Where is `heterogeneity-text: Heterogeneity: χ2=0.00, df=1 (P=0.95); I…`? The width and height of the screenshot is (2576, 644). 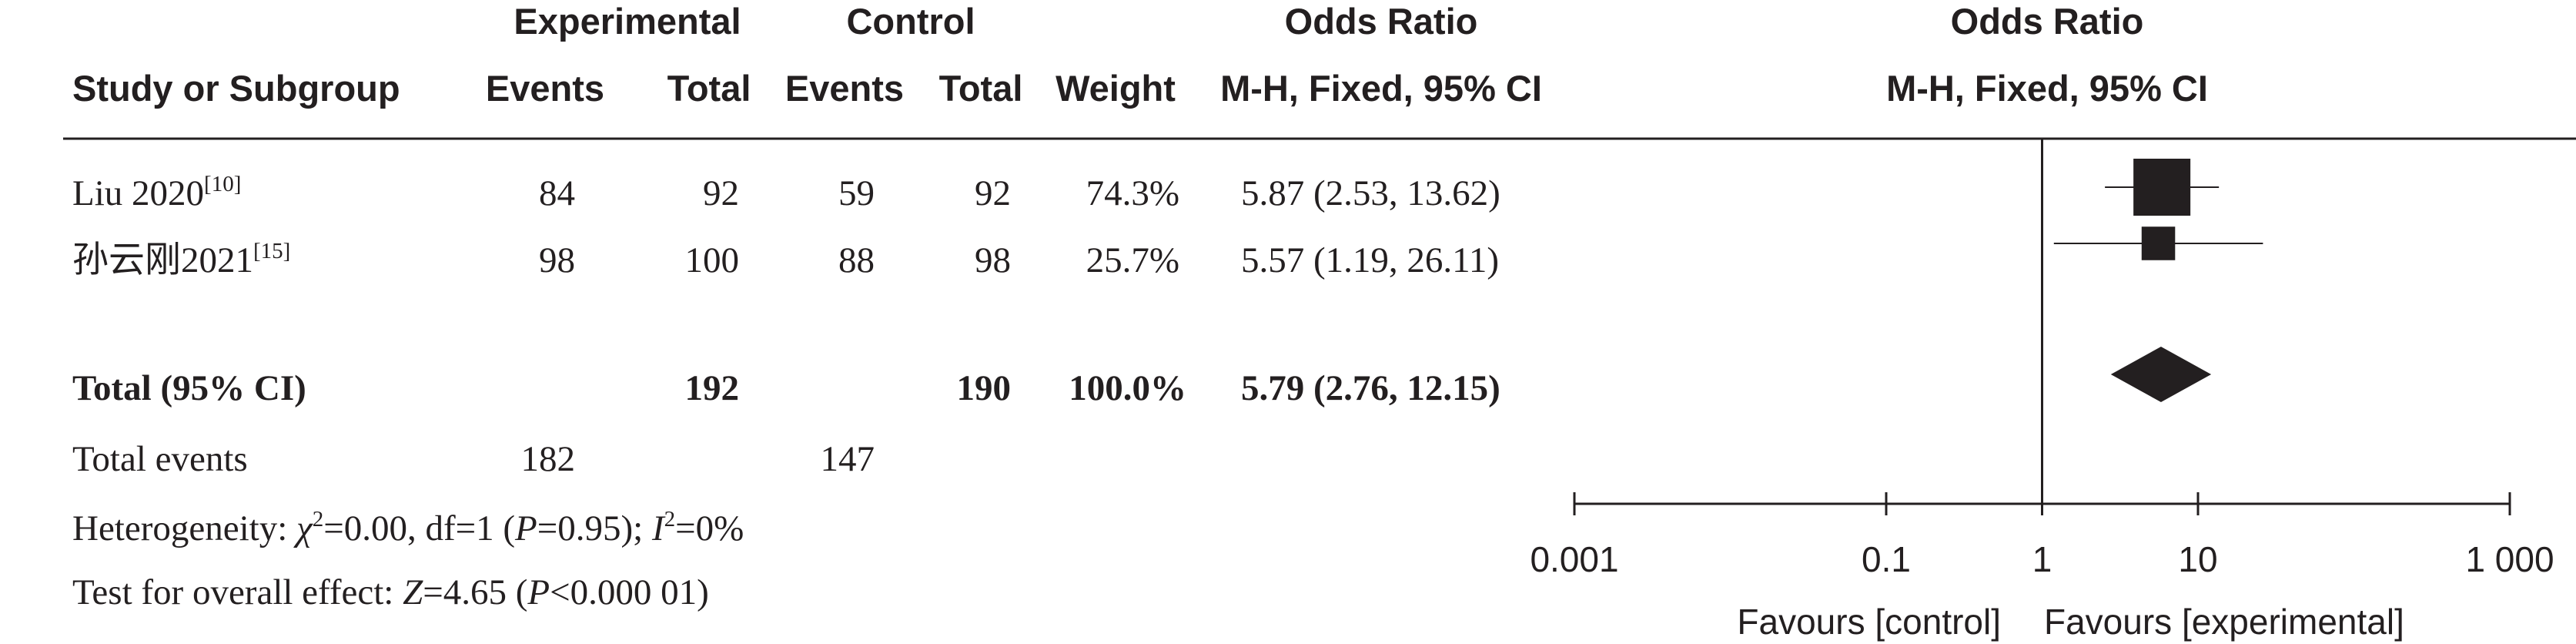 heterogeneity-text: Heterogeneity: χ2=0.00, df=1 (P=0.95); I… is located at coordinates (408, 527).